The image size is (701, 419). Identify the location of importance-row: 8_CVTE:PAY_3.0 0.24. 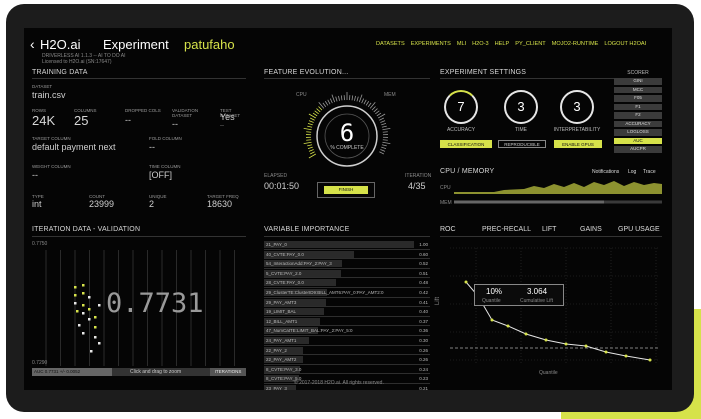
(347, 370).